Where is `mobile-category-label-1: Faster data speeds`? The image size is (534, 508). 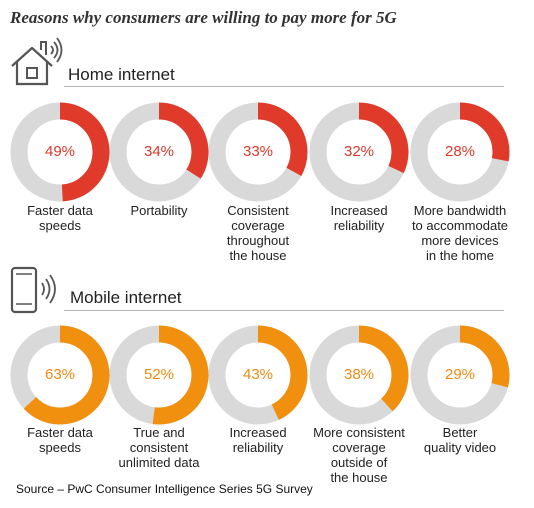
mobile-category-label-1: Faster data speeds is located at coordinates (60, 440).